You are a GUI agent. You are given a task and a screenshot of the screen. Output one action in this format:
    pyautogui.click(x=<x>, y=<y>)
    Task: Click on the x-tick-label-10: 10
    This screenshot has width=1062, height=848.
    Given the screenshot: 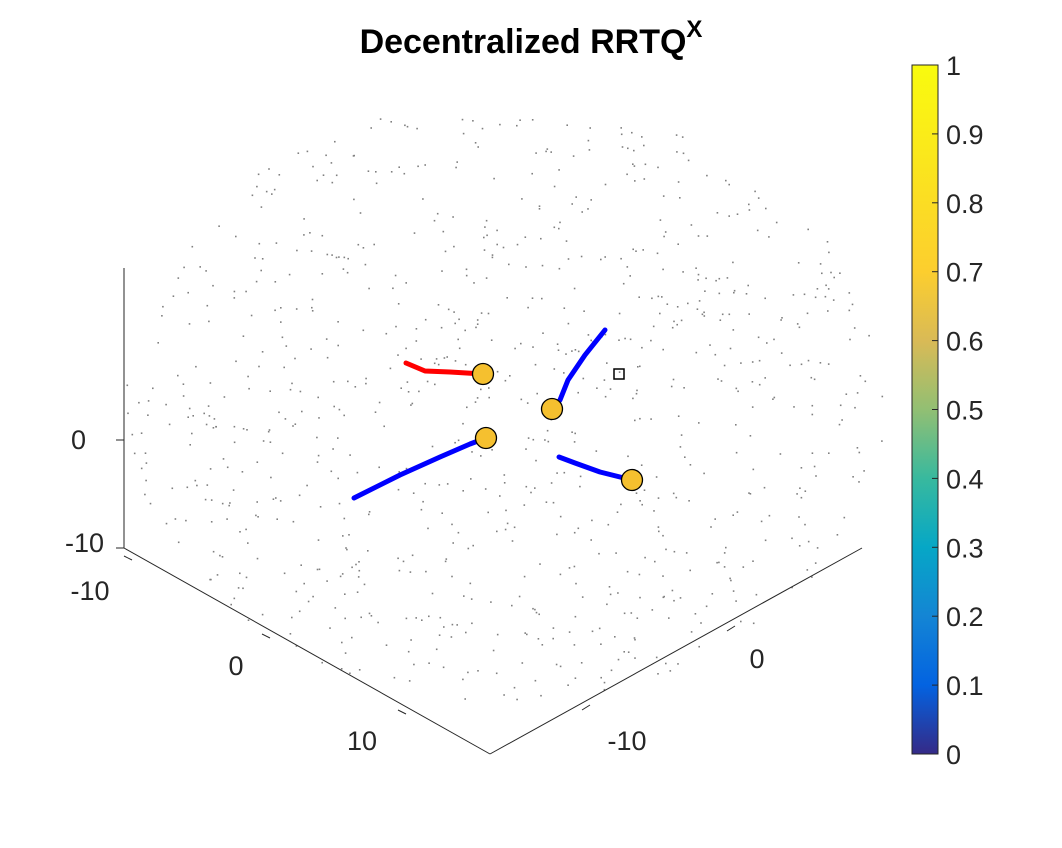 What is the action you would take?
    pyautogui.click(x=362, y=741)
    